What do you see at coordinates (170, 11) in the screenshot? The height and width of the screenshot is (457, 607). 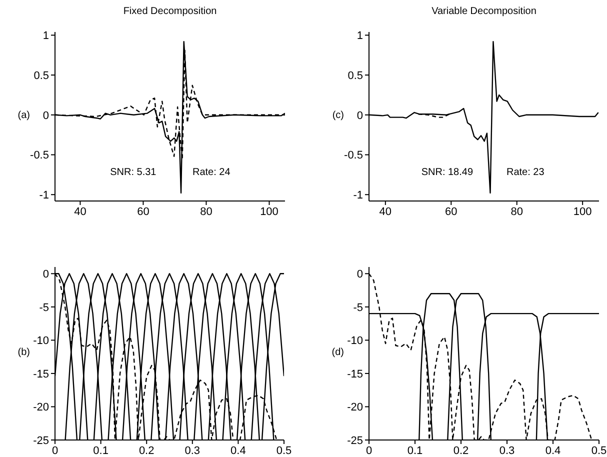 I see `chart-title: Fixed Decomposition` at bounding box center [170, 11].